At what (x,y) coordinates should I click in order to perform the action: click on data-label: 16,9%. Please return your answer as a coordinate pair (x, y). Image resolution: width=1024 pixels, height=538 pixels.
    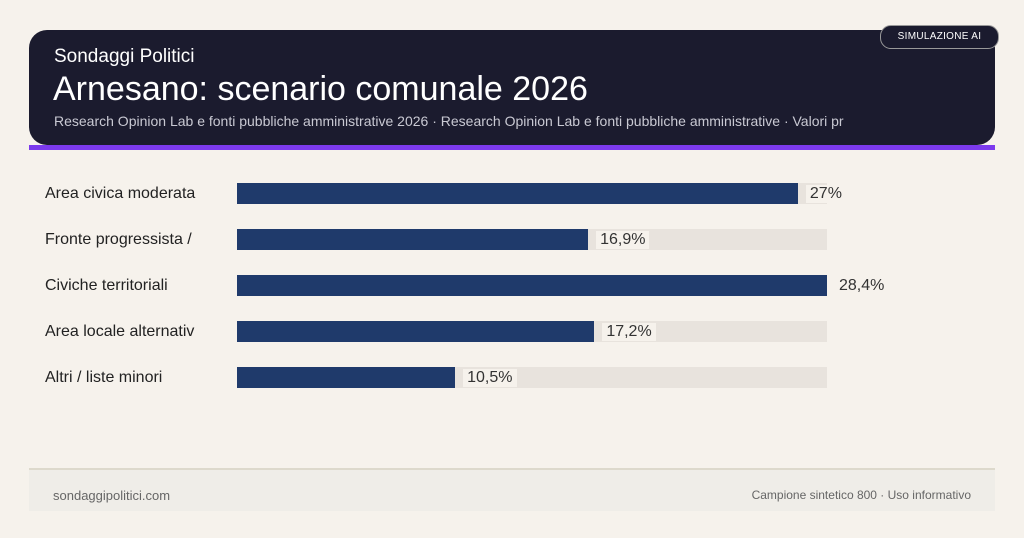
    Looking at the image, I should click on (623, 240).